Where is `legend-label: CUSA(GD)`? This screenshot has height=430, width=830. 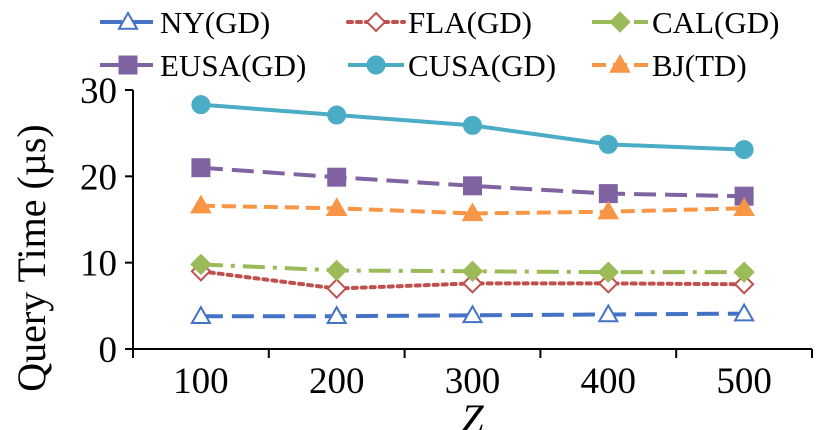
legend-label: CUSA(GD) is located at coordinates (482, 65).